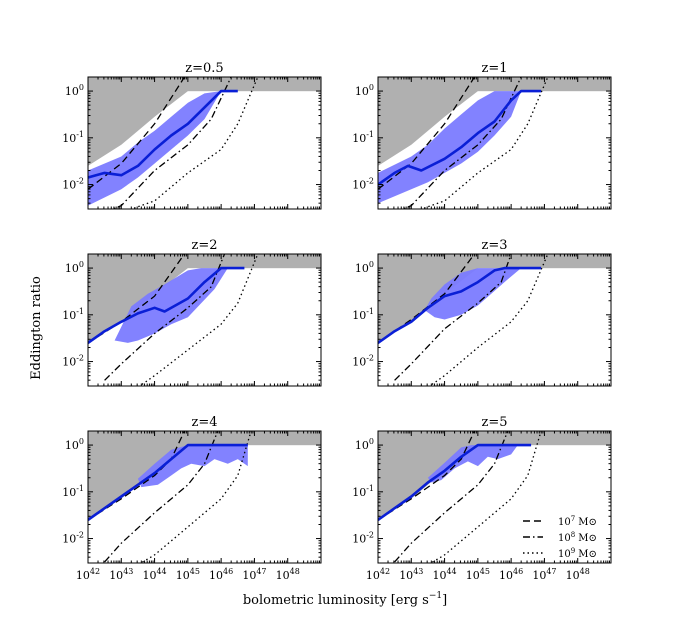 This screenshot has width=690, height=626. I want to click on x-tick-label: 1045, so click(478, 574).